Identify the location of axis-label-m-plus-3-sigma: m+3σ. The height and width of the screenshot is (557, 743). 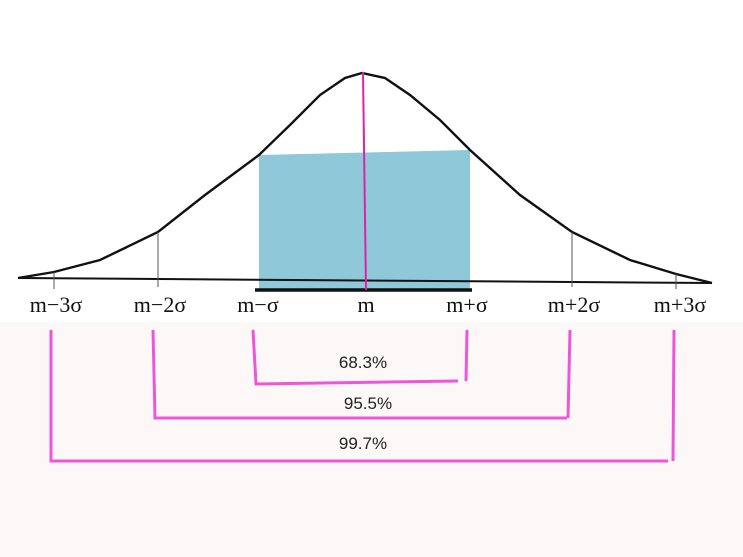
(680, 304).